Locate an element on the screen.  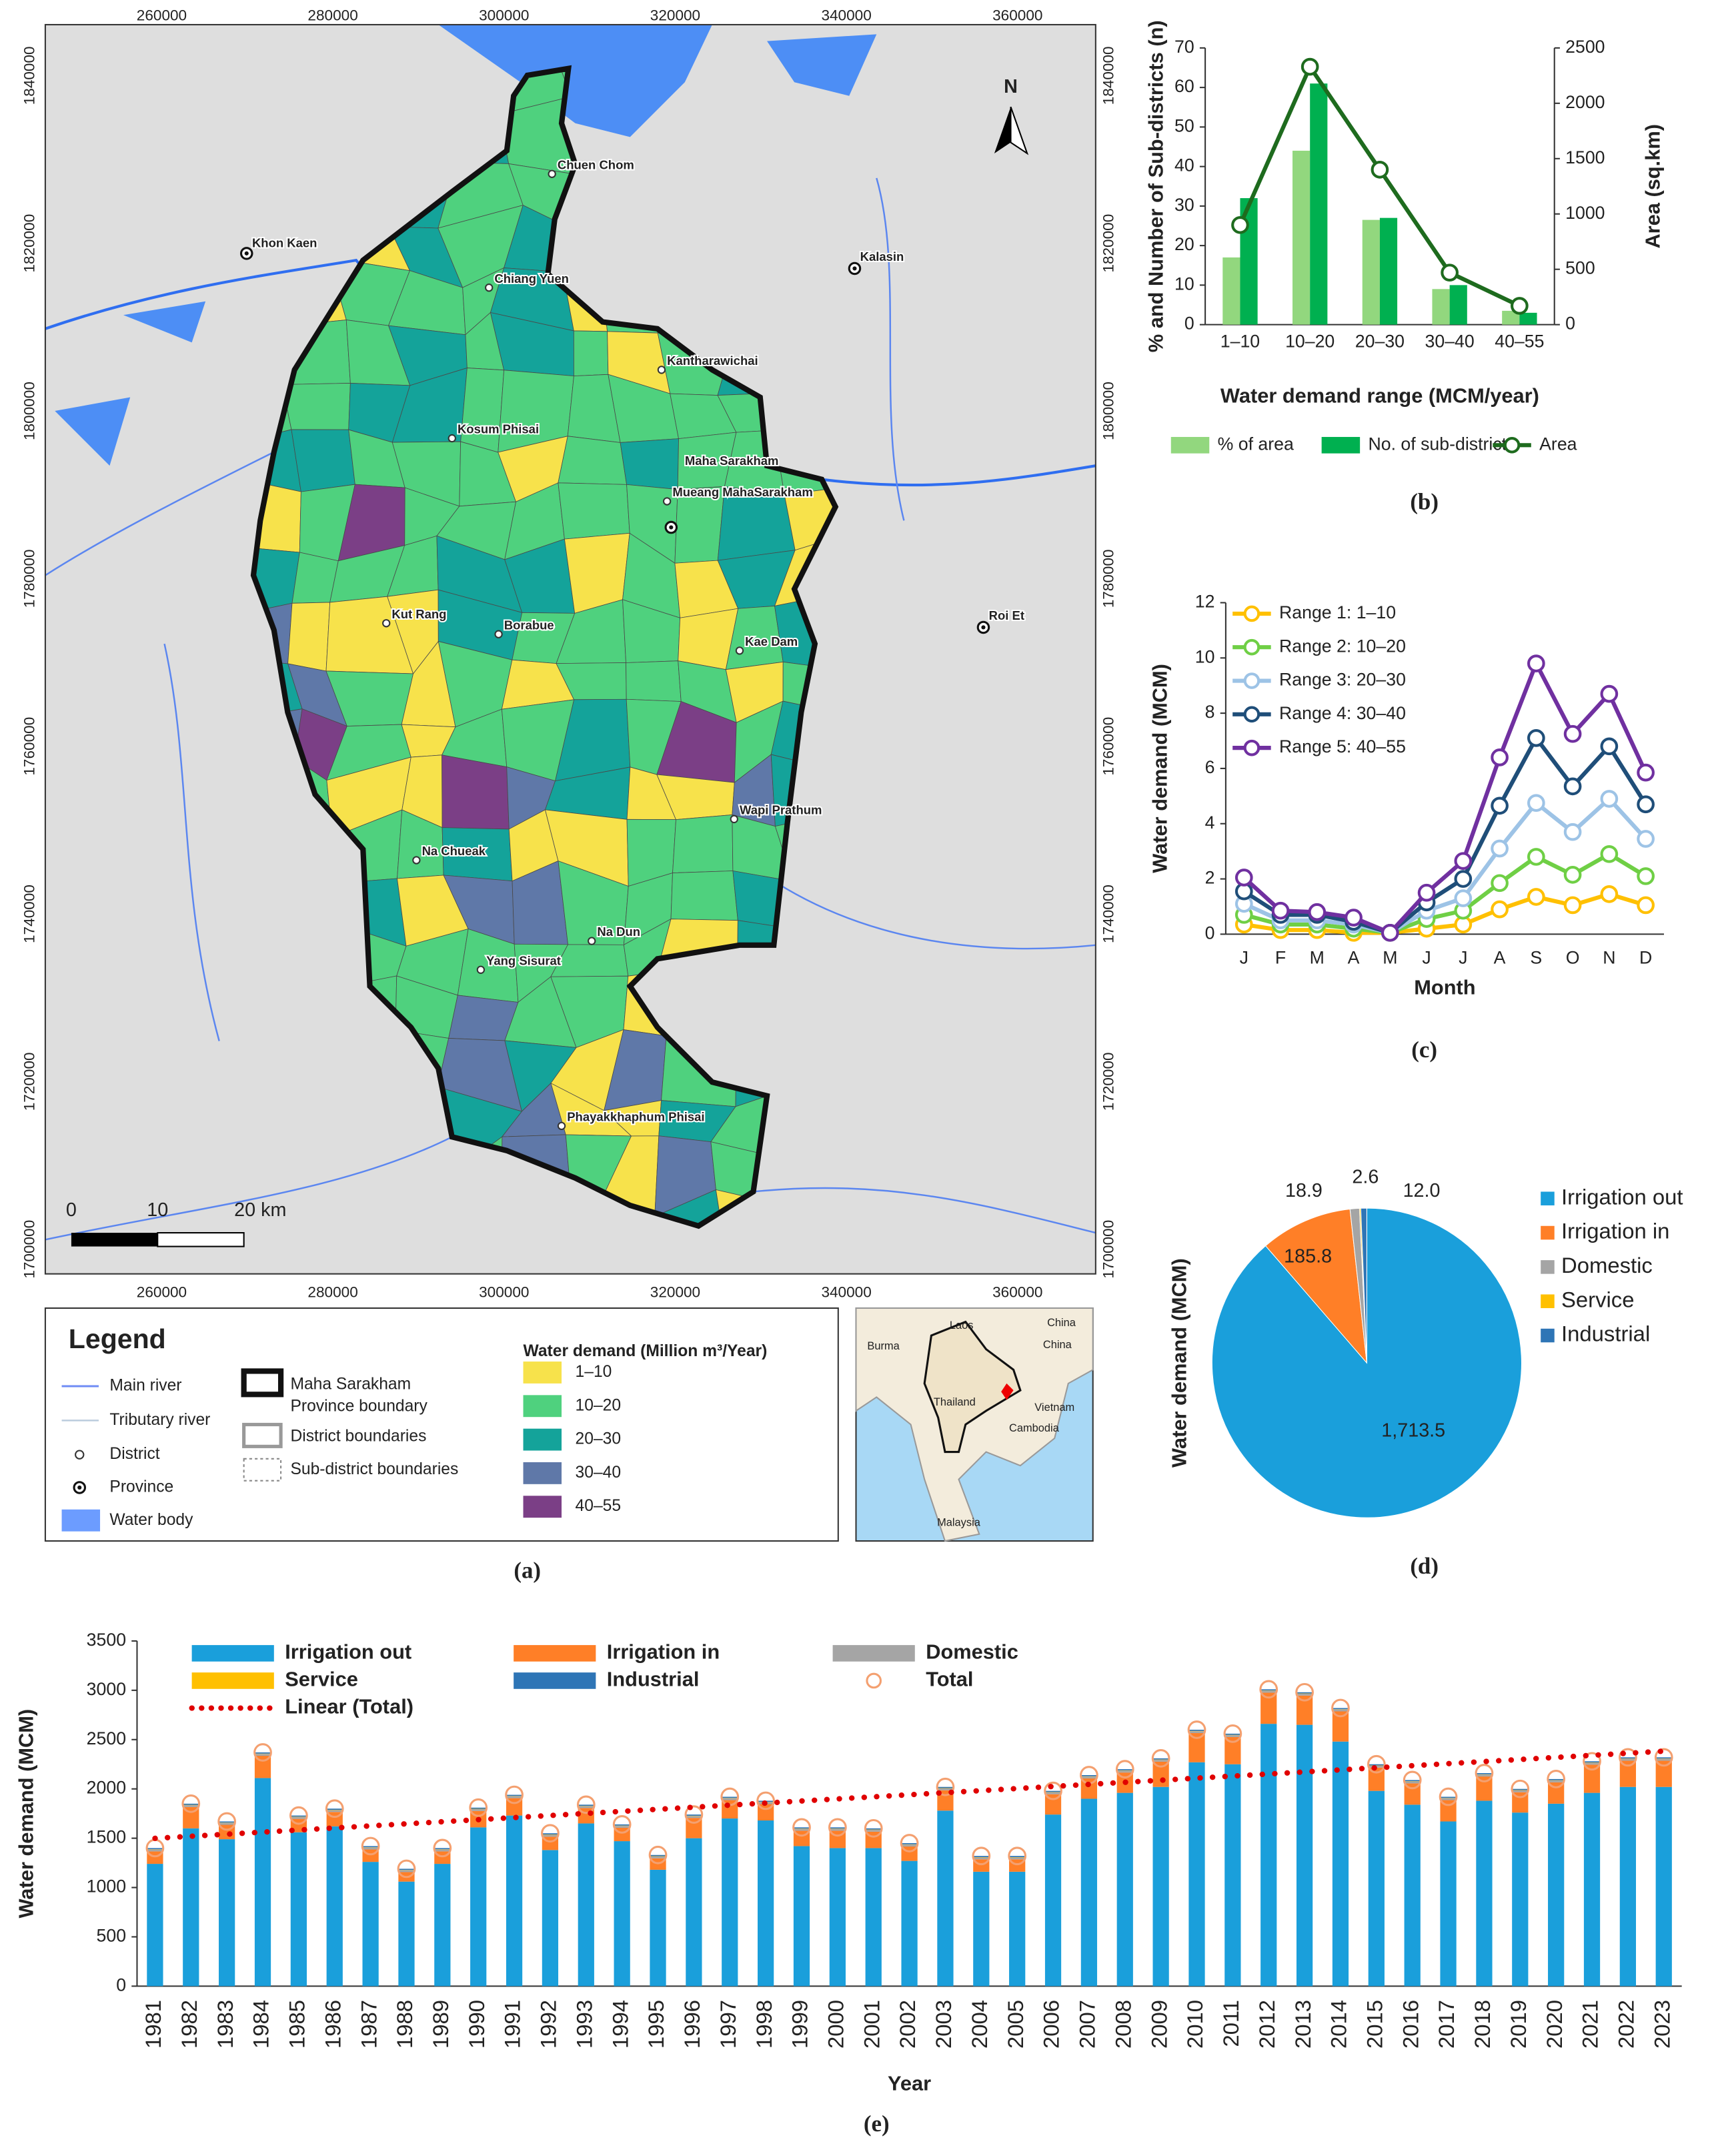
x-tick-label: 1999 is located at coordinates (800, 2024).